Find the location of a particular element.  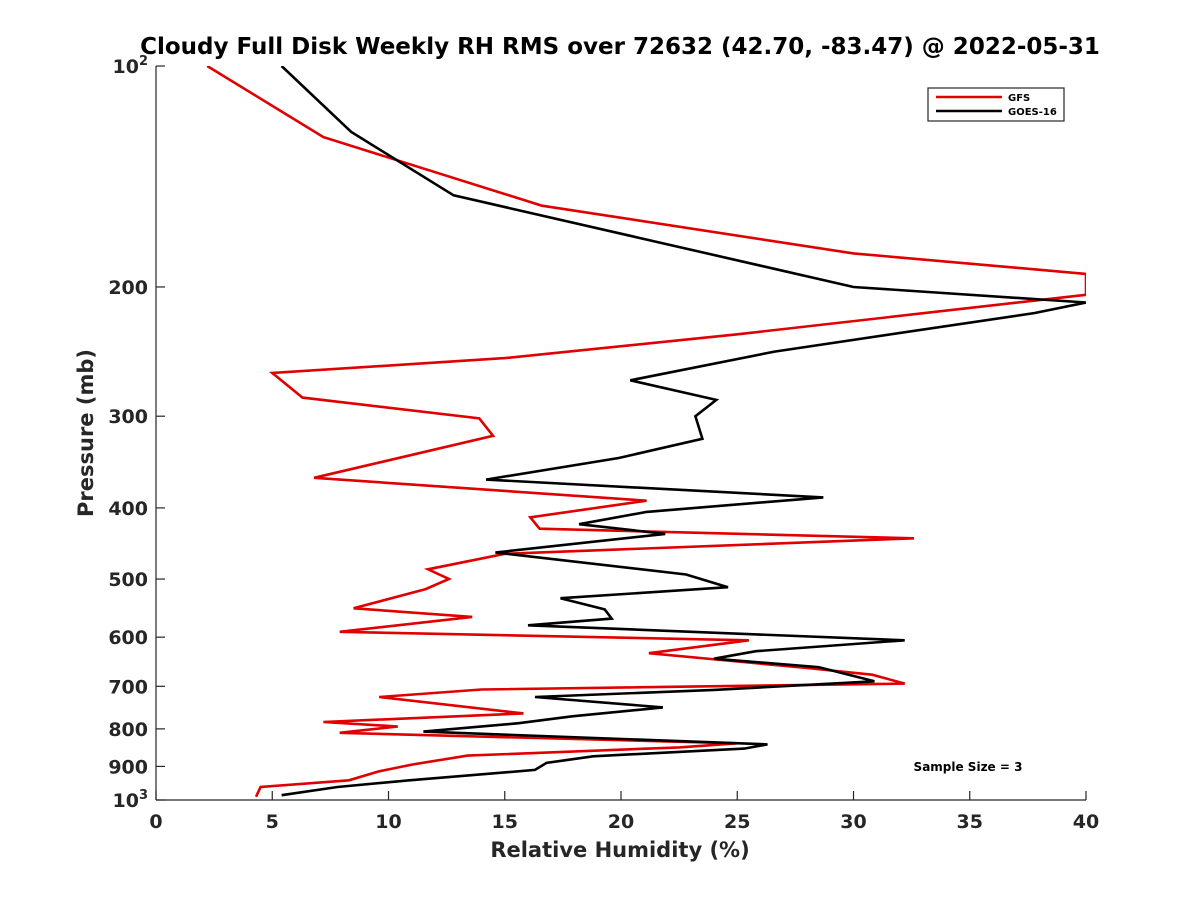

y-tick-label: 300 is located at coordinates (128, 417).